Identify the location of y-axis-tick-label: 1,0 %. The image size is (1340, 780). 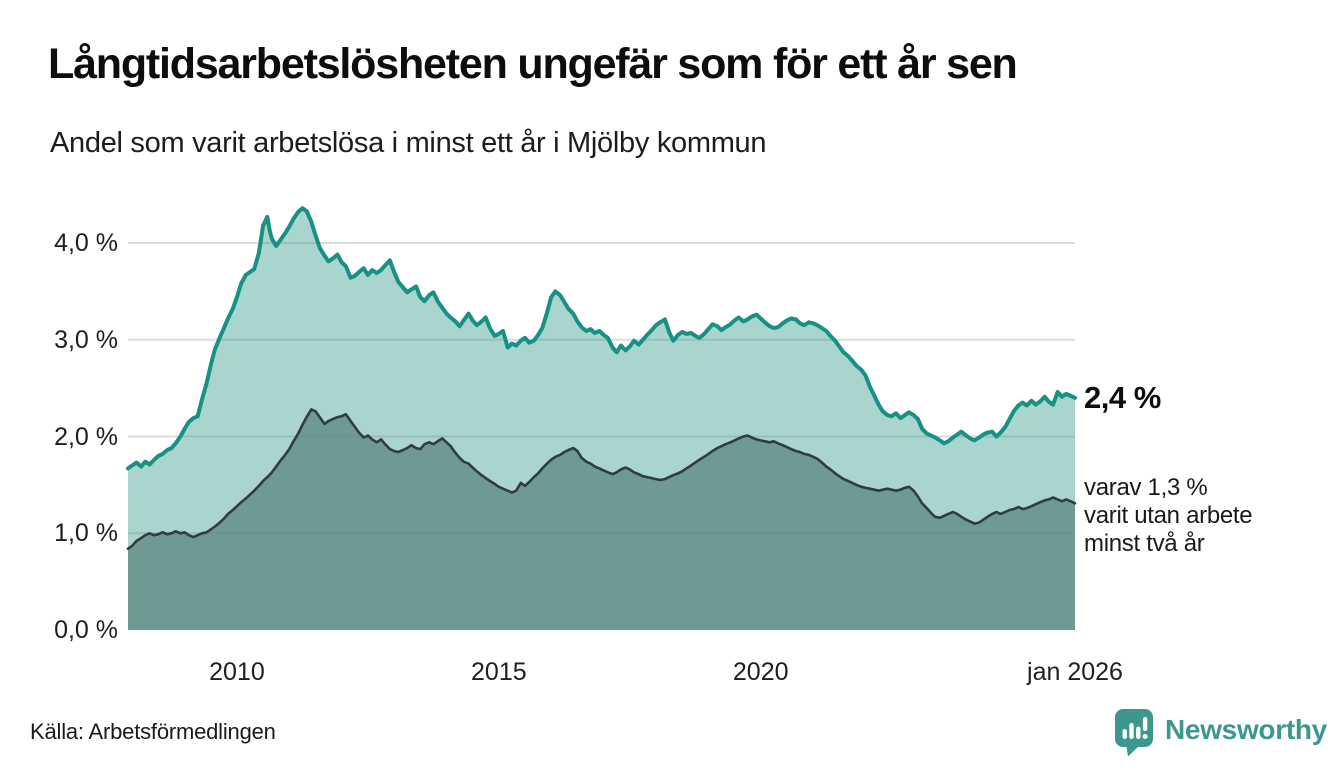
(86, 533).